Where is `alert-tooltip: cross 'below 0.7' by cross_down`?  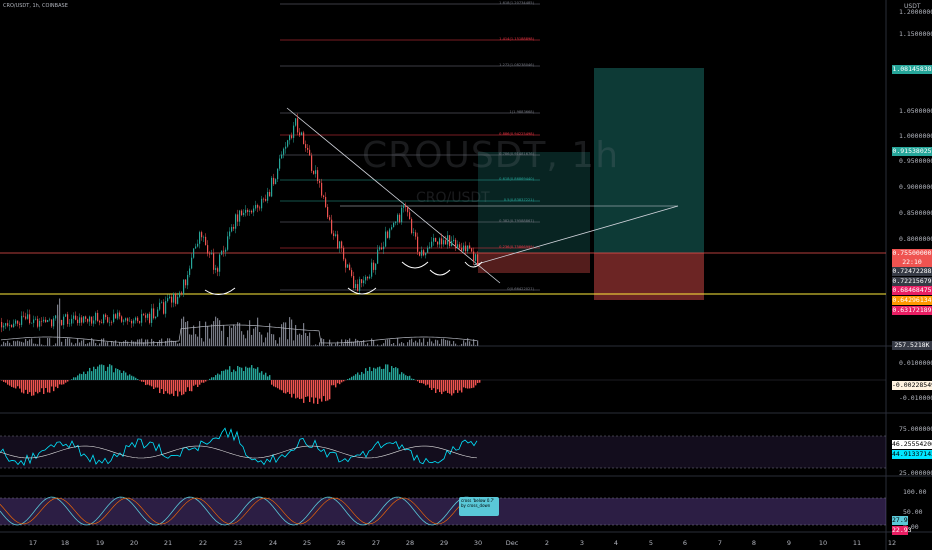
alert-tooltip: cross 'below 0.7' by cross_down is located at coordinates (479, 506).